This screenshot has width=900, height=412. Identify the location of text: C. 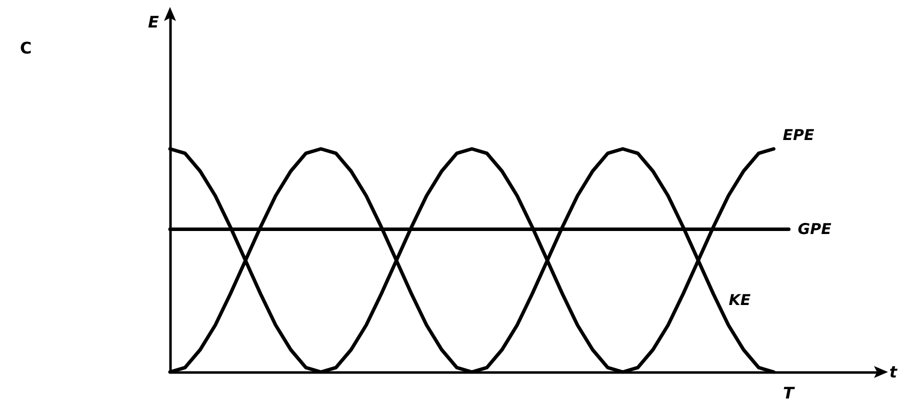
(26, 48).